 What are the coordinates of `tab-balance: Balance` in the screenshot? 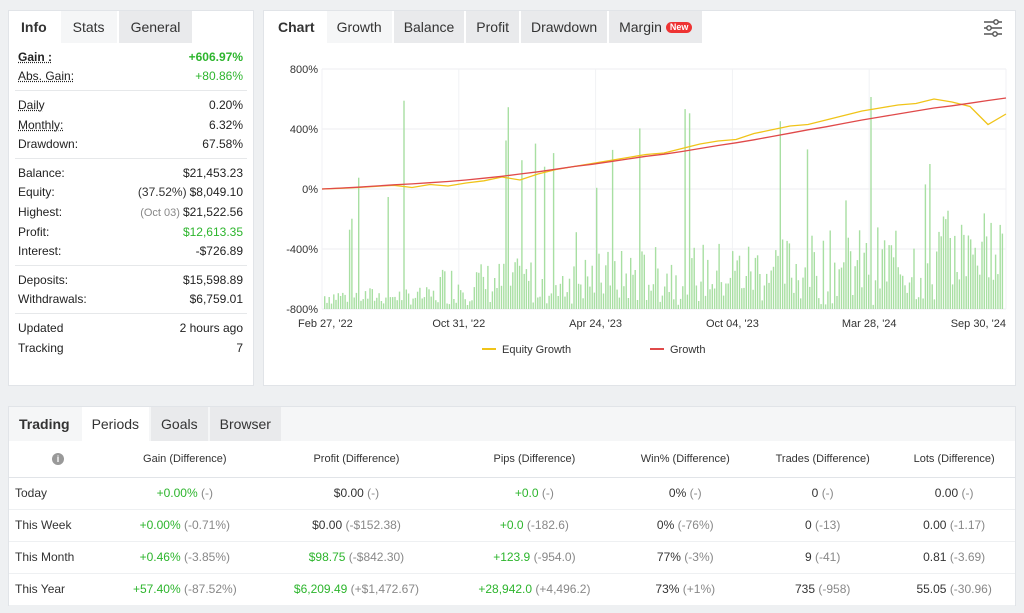 It's located at (429, 27).